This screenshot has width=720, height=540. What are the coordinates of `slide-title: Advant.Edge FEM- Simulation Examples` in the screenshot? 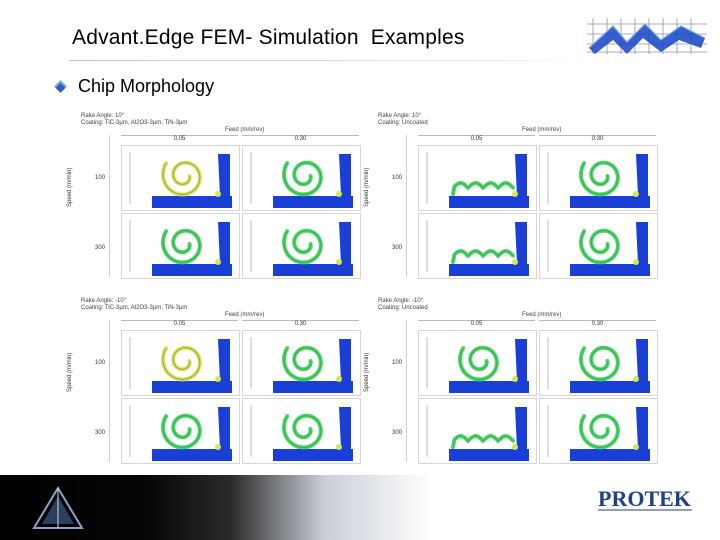 It's located at (268, 37).